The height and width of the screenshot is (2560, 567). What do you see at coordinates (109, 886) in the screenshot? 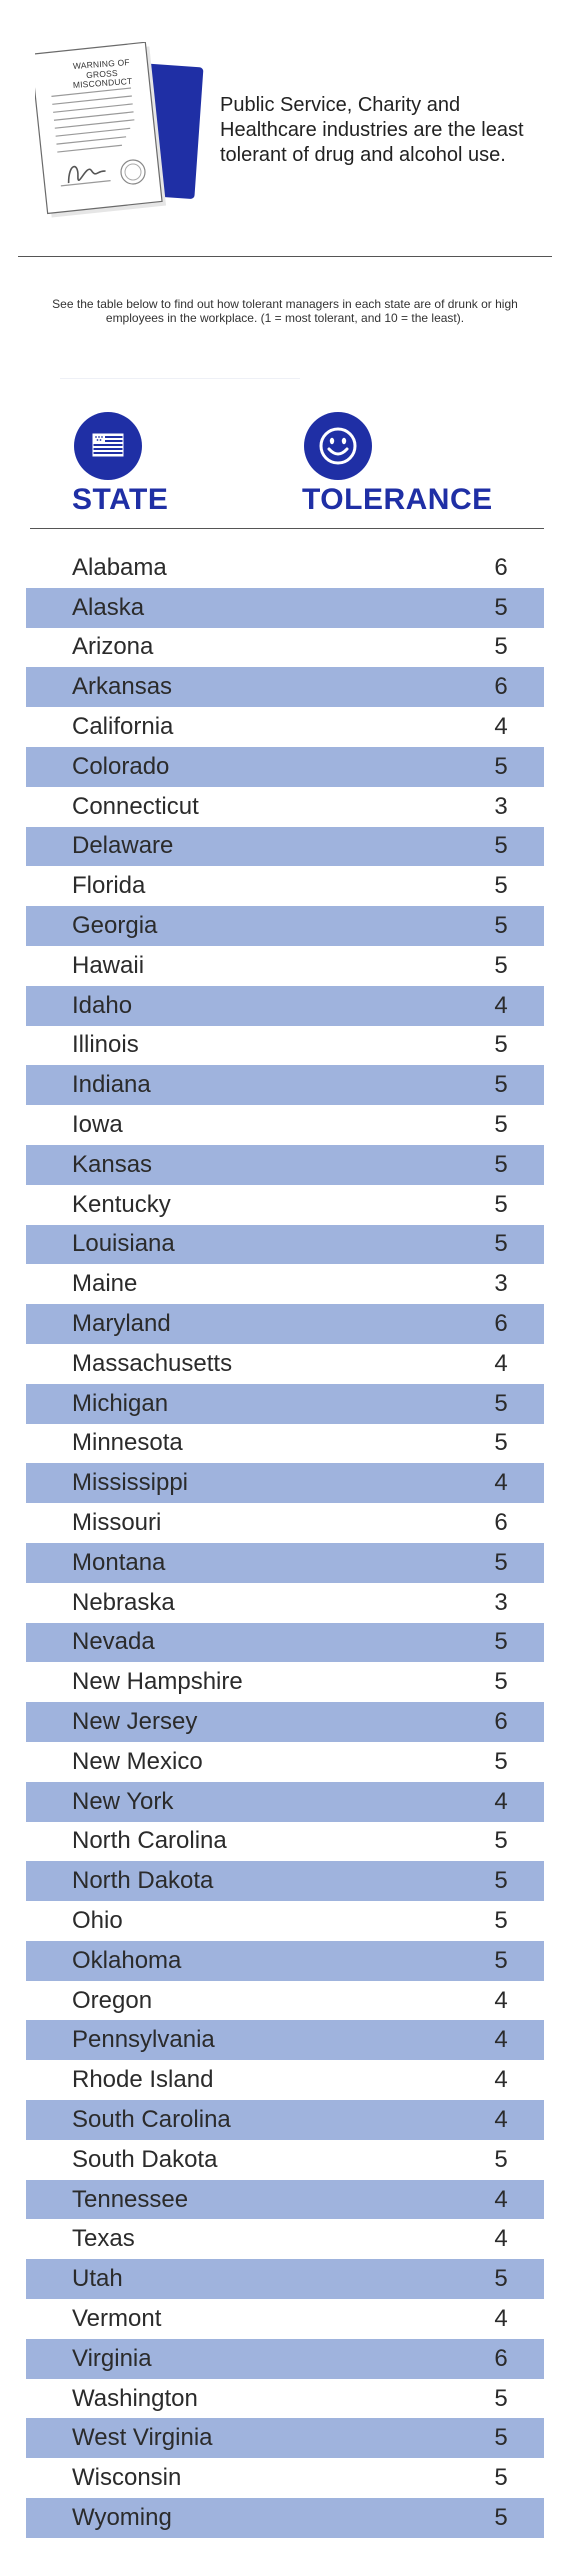
I see `state-name: Florida` at bounding box center [109, 886].